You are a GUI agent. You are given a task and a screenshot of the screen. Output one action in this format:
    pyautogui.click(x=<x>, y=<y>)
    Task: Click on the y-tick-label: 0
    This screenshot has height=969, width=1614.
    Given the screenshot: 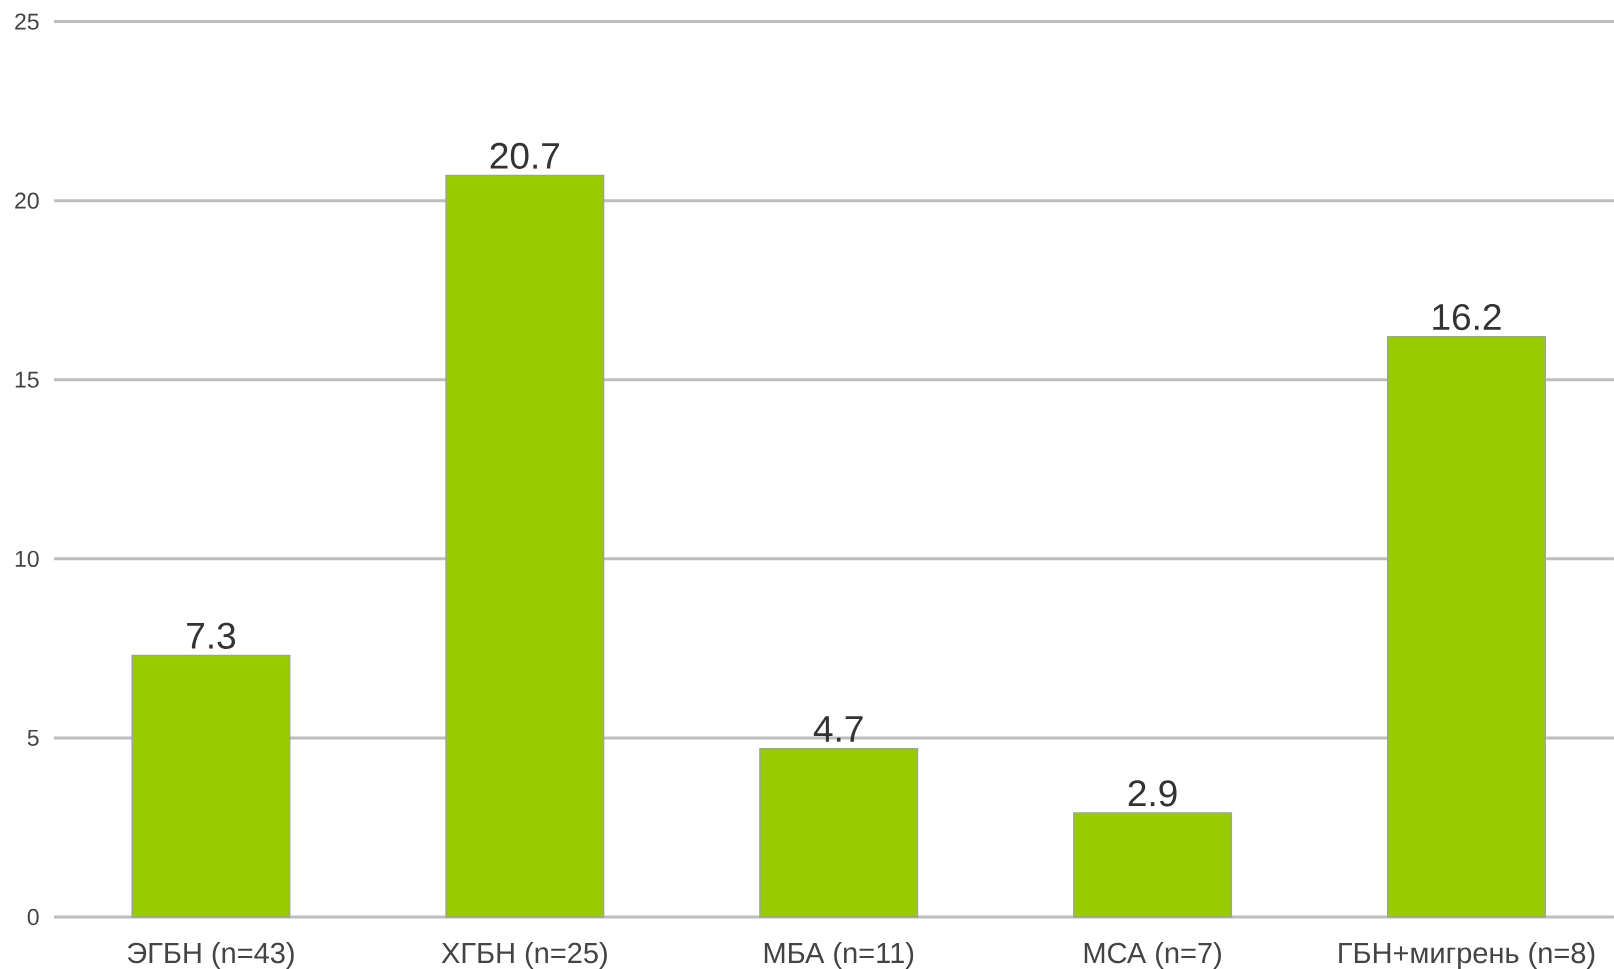 What is the action you would take?
    pyautogui.click(x=33, y=917)
    